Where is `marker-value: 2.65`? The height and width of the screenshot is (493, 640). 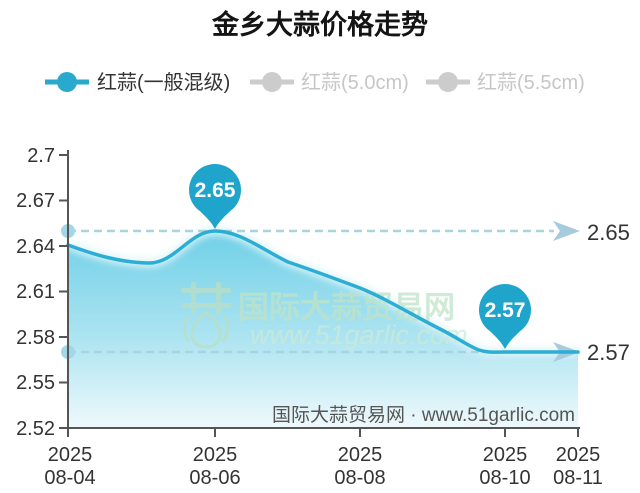 marker-value: 2.65 is located at coordinates (215, 190).